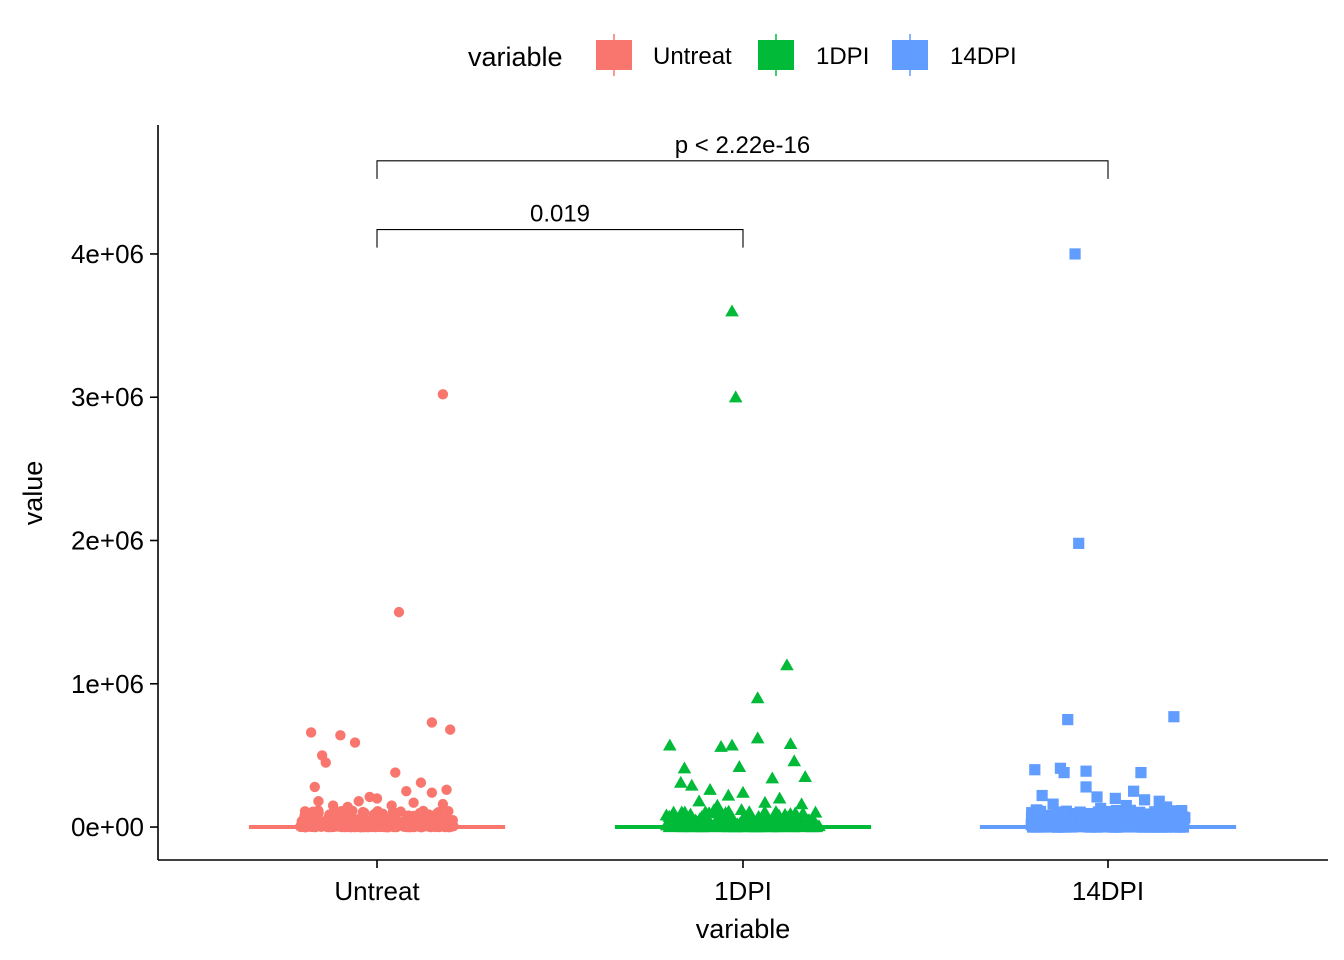  What do you see at coordinates (743, 929) in the screenshot?
I see `x-axis-title: variable` at bounding box center [743, 929].